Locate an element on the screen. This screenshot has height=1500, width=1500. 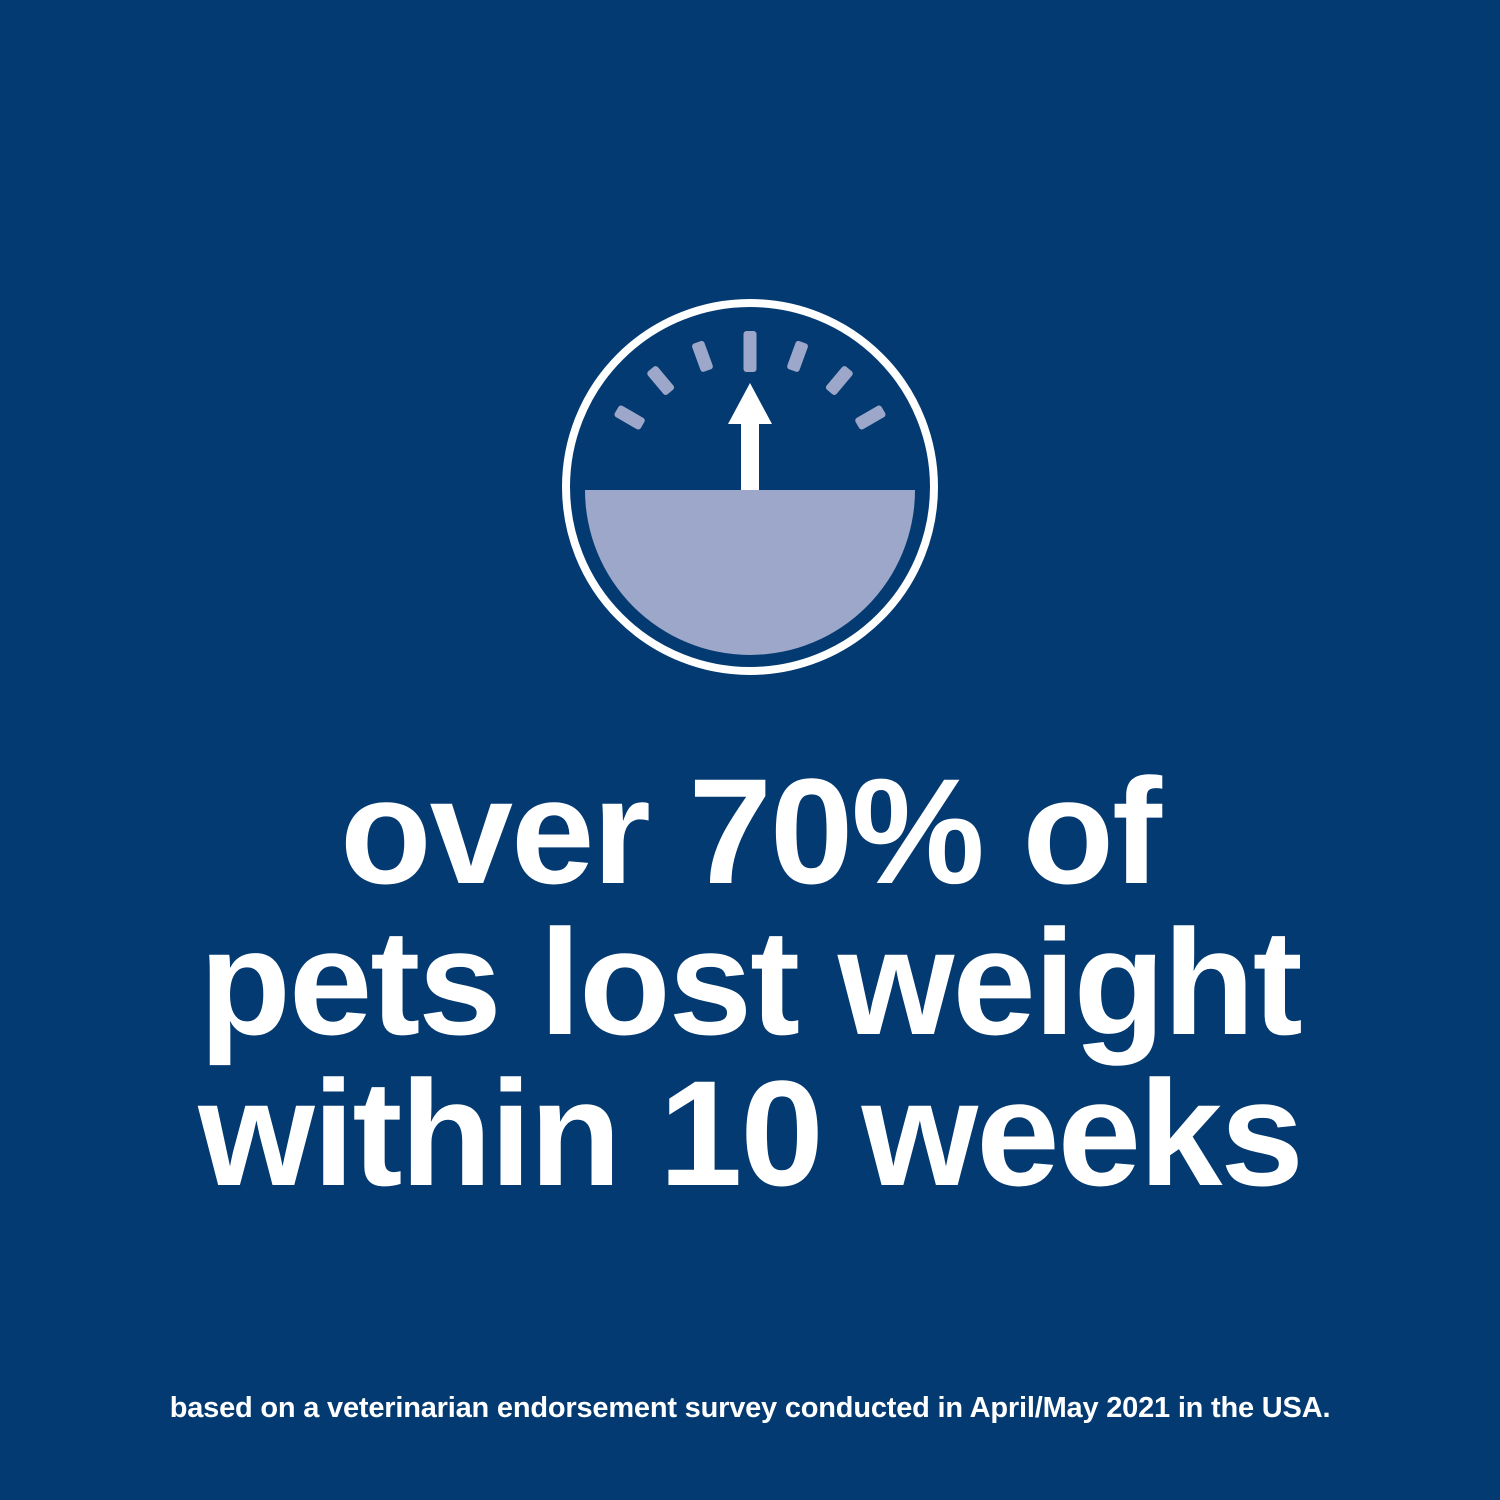
headline-line-3: within 10 weeks is located at coordinates (751, 1133).